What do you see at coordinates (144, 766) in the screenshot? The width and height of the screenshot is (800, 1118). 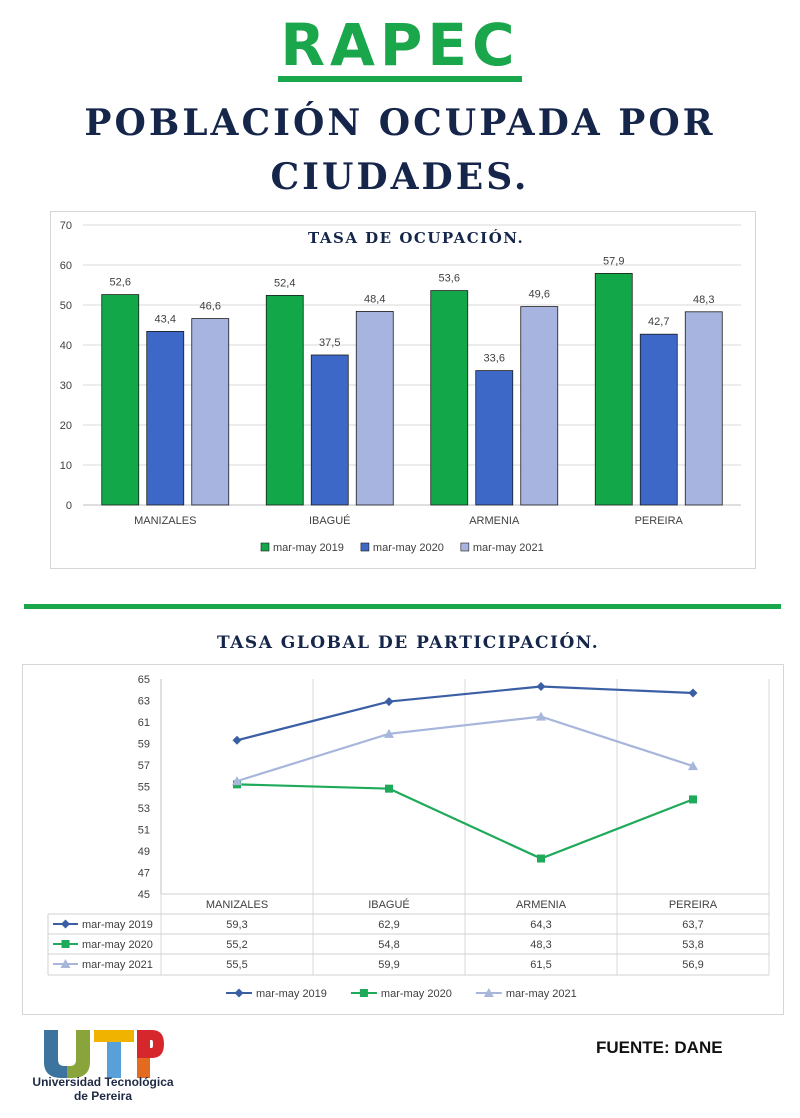 I see `line-y-tick-label: 57` at bounding box center [144, 766].